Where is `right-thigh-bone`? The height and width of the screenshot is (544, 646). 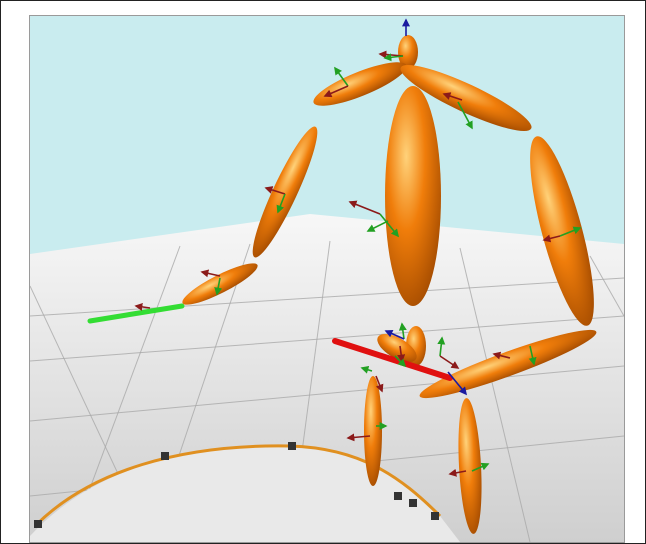 right-thigh-bone is located at coordinates (470, 466).